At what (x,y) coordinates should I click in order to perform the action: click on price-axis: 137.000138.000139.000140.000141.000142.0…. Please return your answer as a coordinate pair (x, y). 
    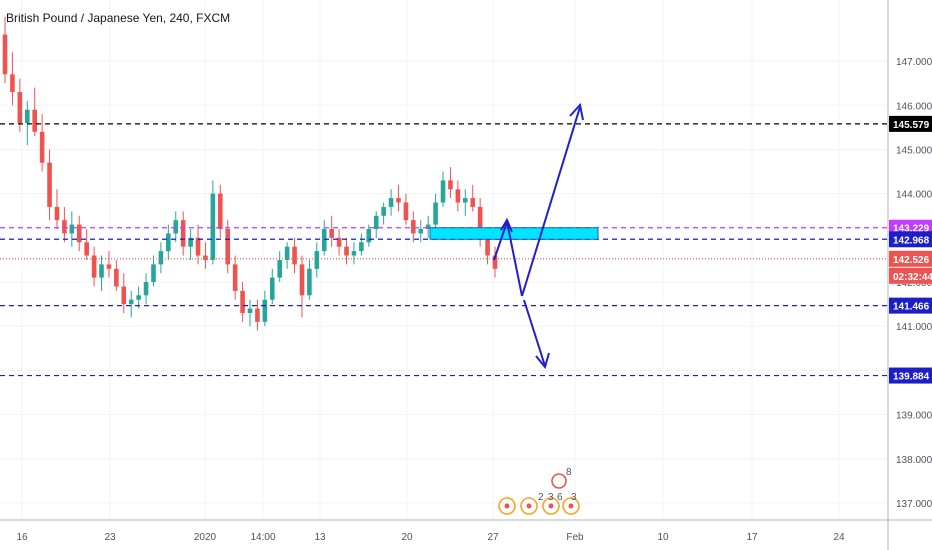
    Looking at the image, I should click on (910, 283).